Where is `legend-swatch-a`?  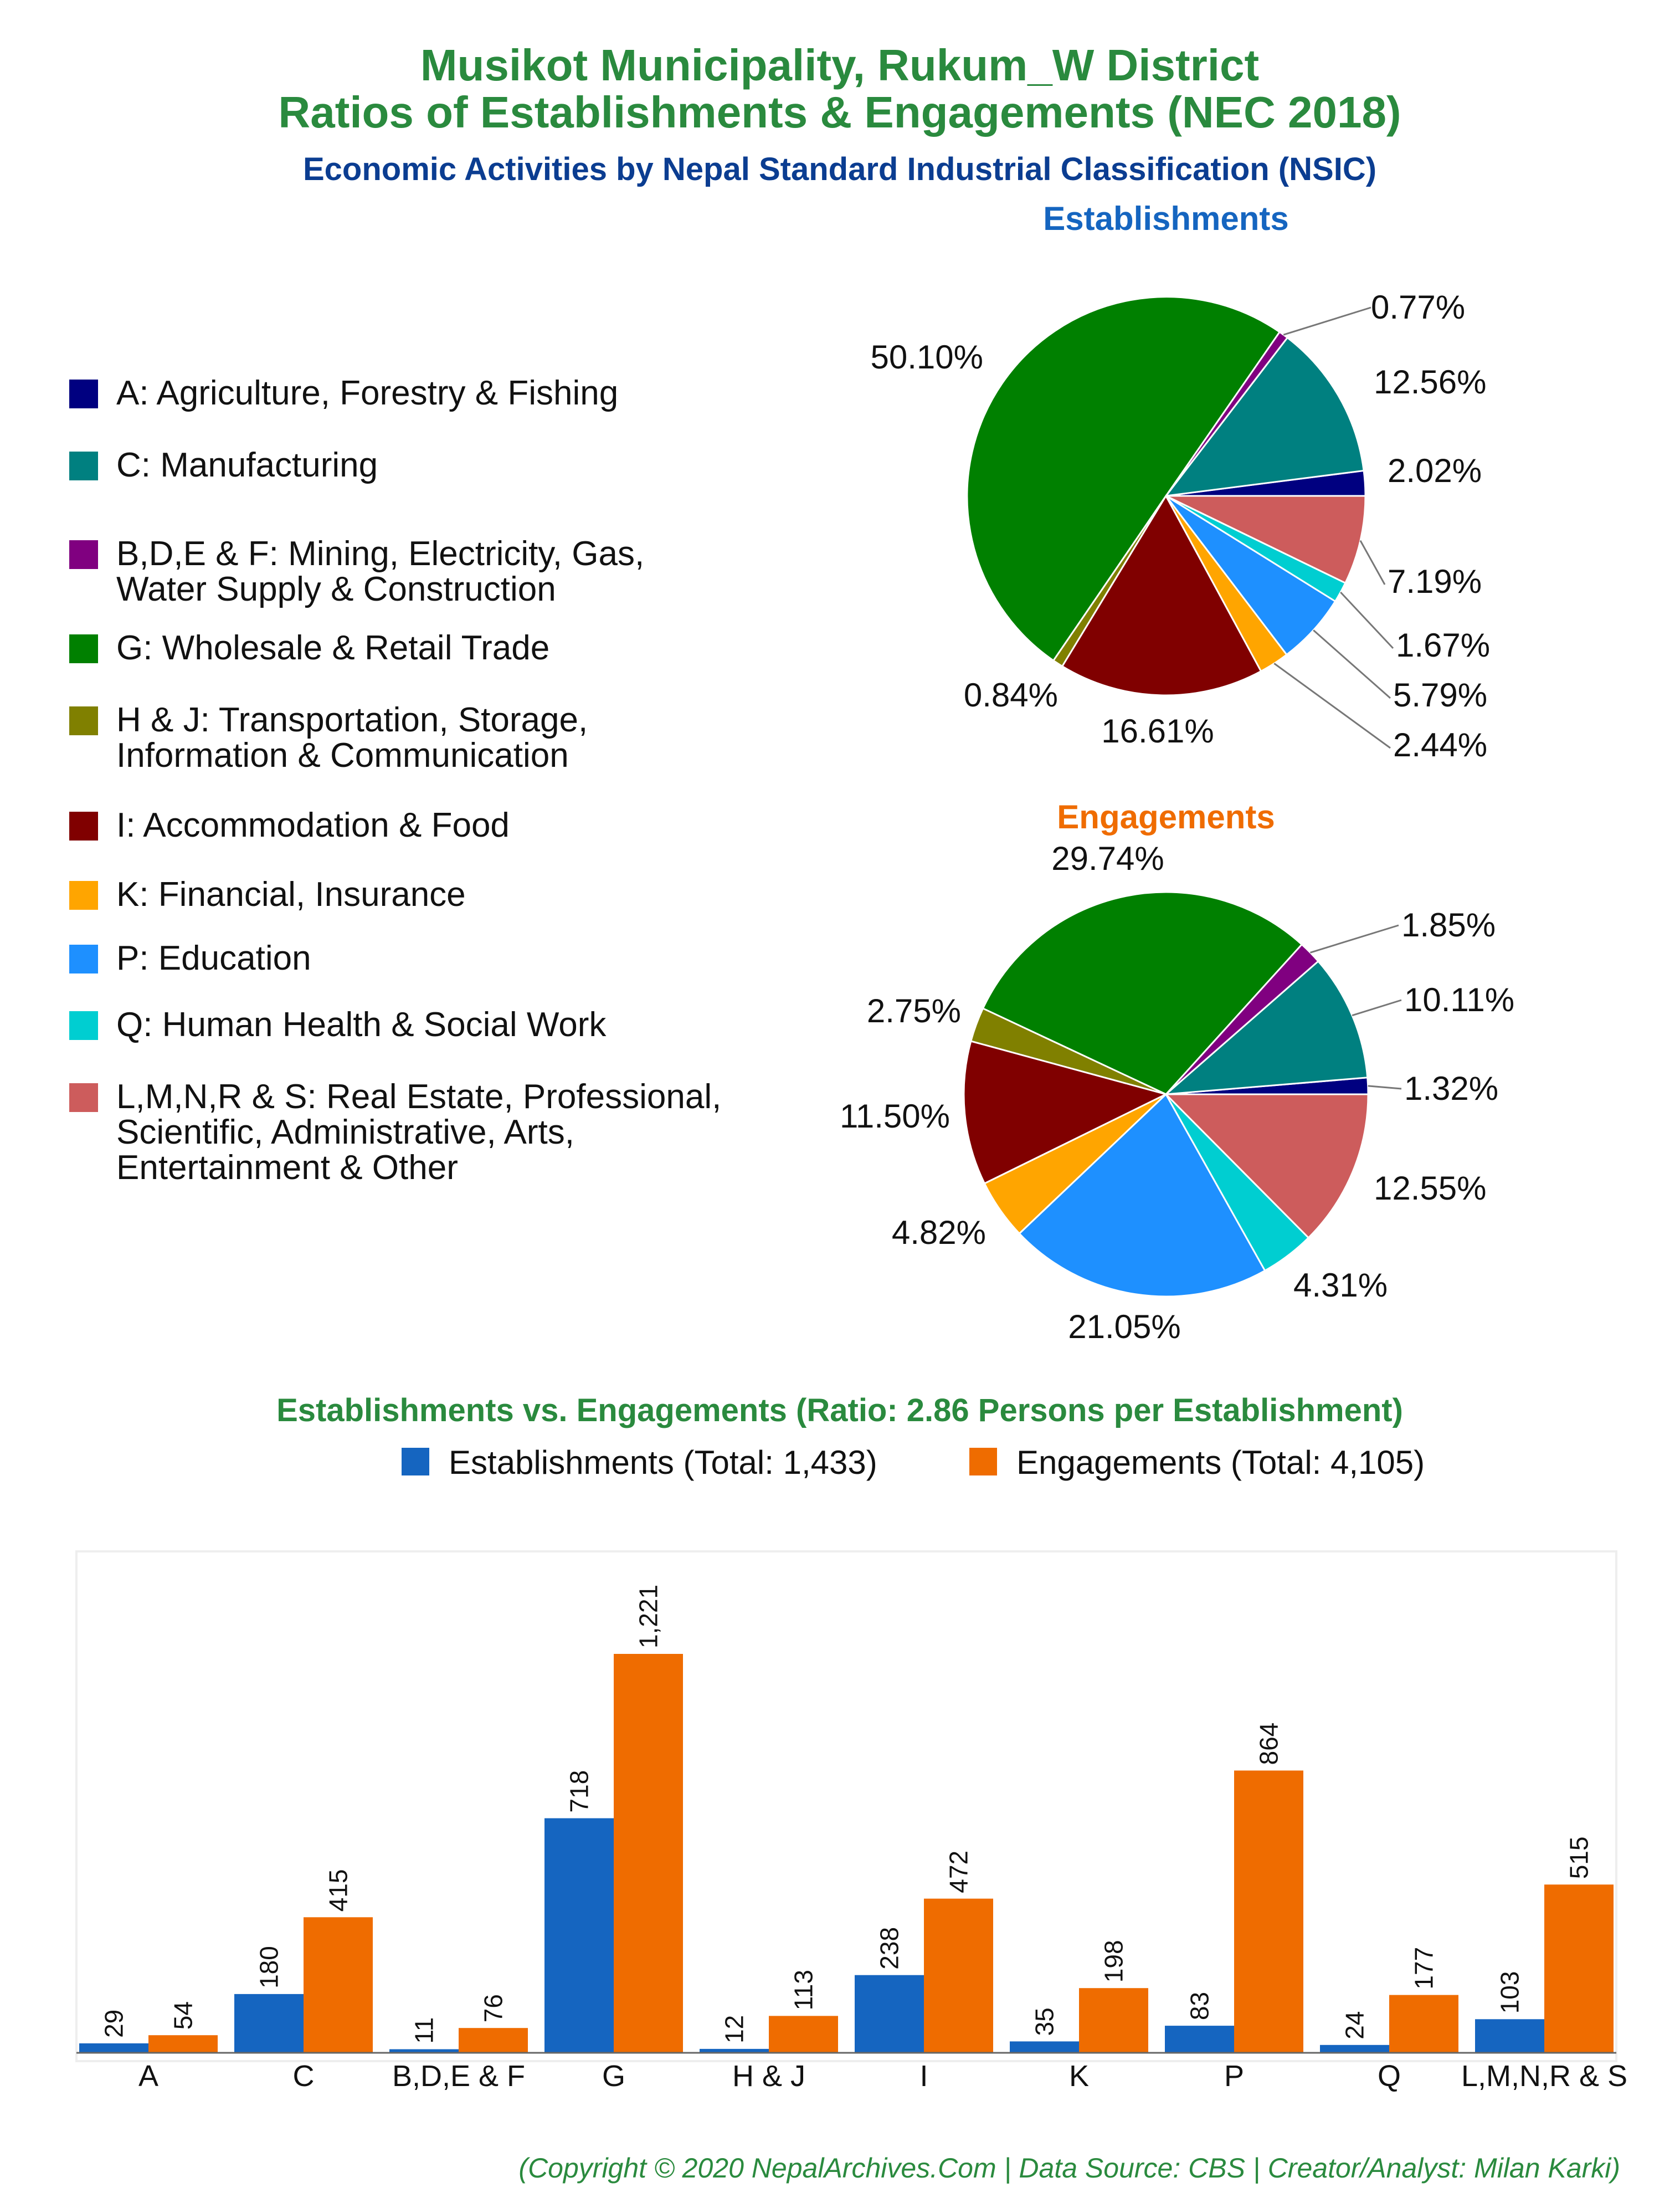
legend-swatch-a is located at coordinates (83, 394).